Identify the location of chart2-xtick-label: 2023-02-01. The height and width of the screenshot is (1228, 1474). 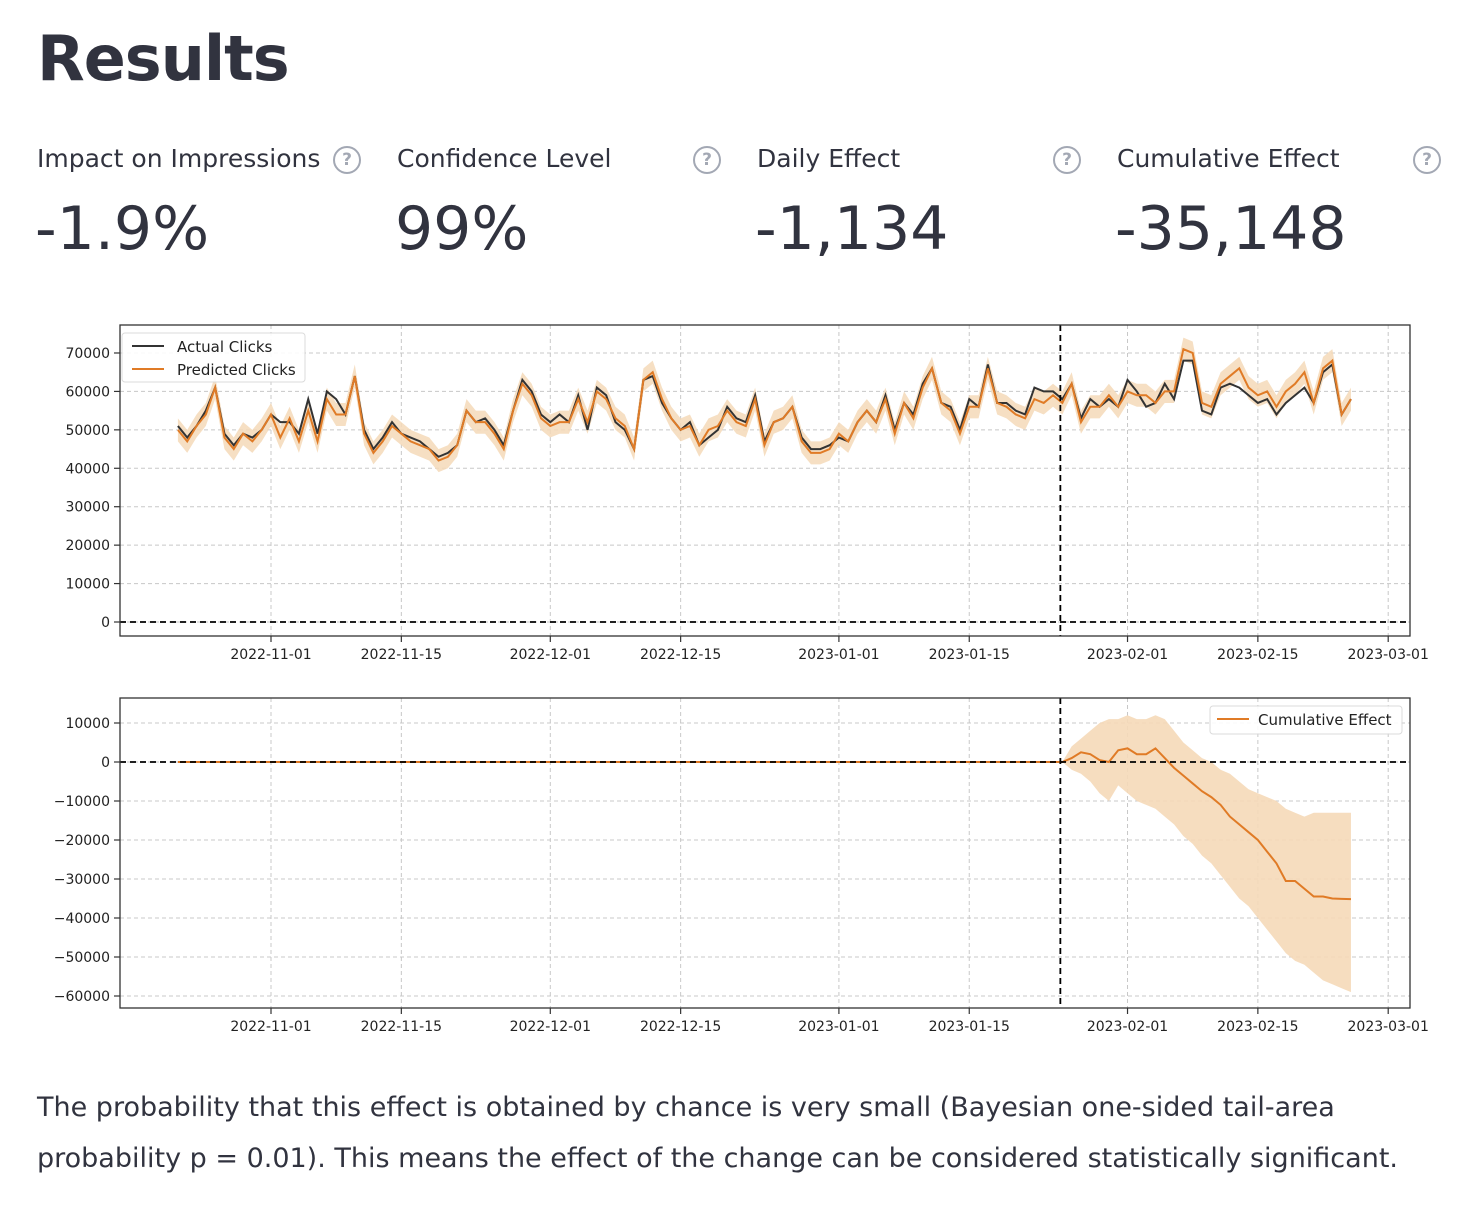
(1127, 1027).